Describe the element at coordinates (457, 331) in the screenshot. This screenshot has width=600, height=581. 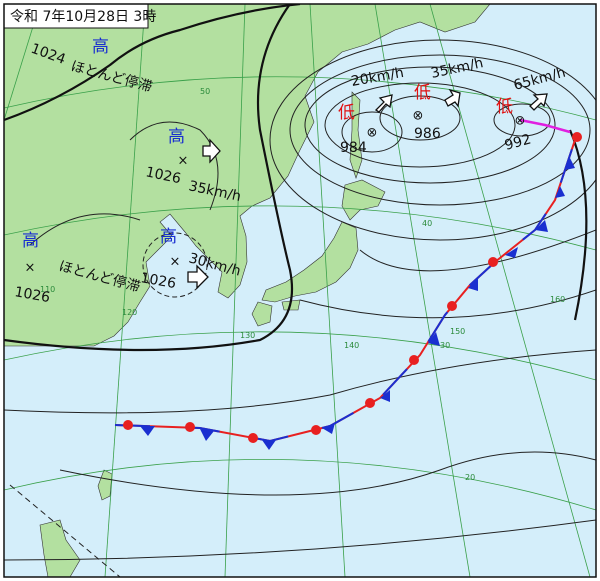
I see `grid-label: 150` at that location.